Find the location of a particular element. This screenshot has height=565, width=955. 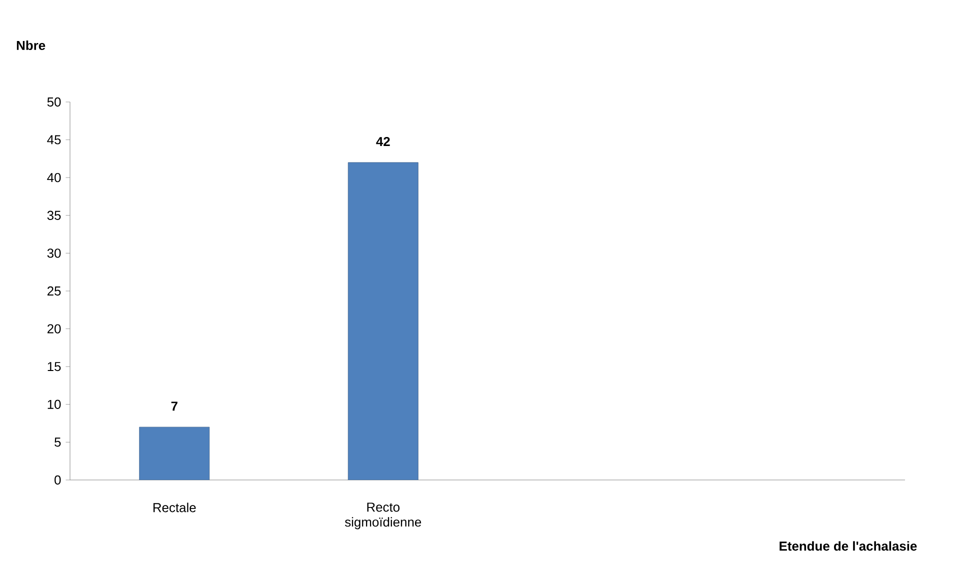

y-tick-label: 10 is located at coordinates (54, 404).